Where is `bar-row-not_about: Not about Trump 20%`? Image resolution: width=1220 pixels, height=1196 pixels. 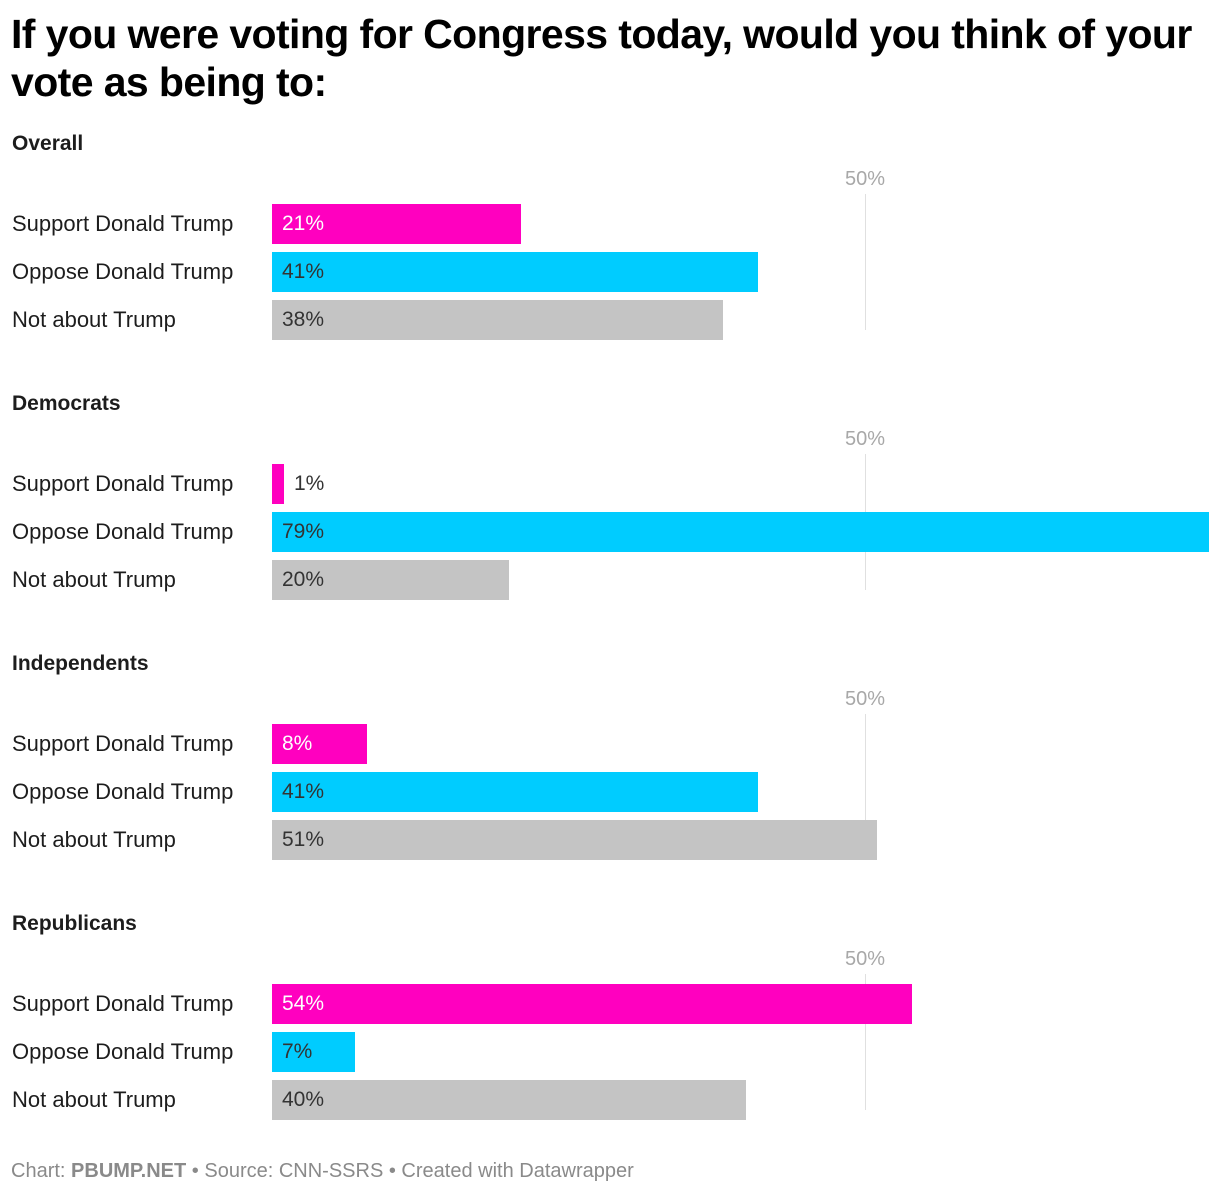 bar-row-not_about: Not about Trump 20% is located at coordinates (610, 580).